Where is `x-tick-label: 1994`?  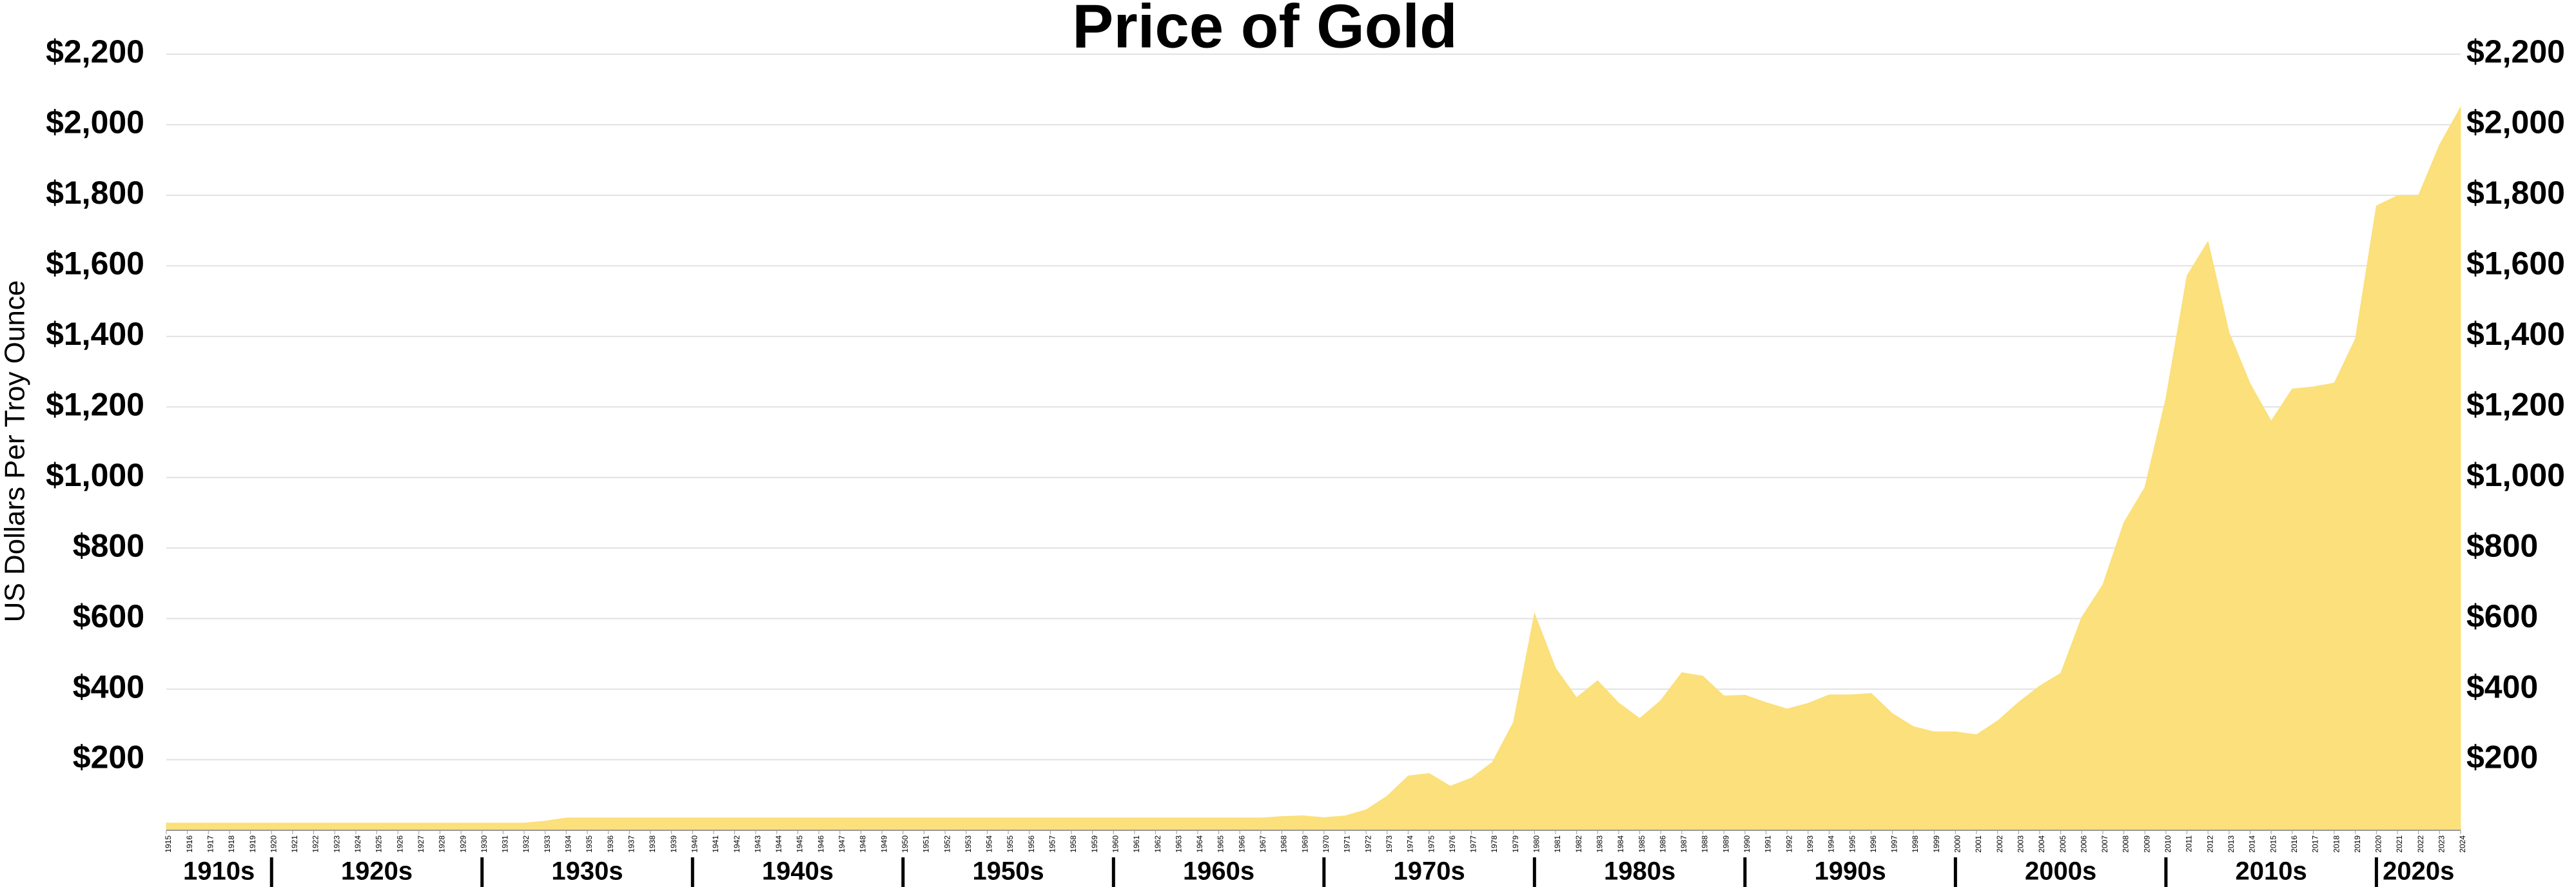
x-tick-label: 1994 is located at coordinates (1832, 844).